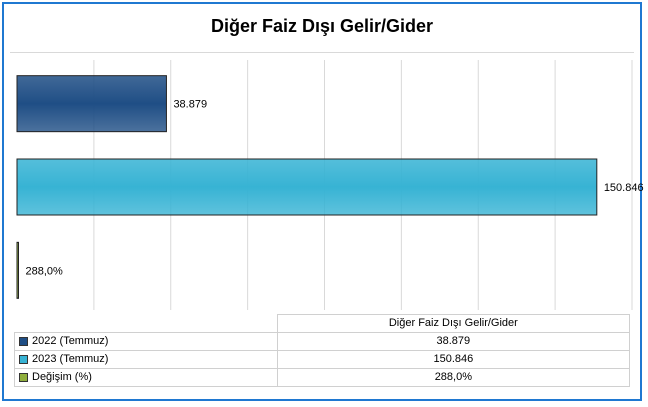  I want to click on chart-title: Diğer Faiz Dışı Gelir/Gider, so click(322, 26).